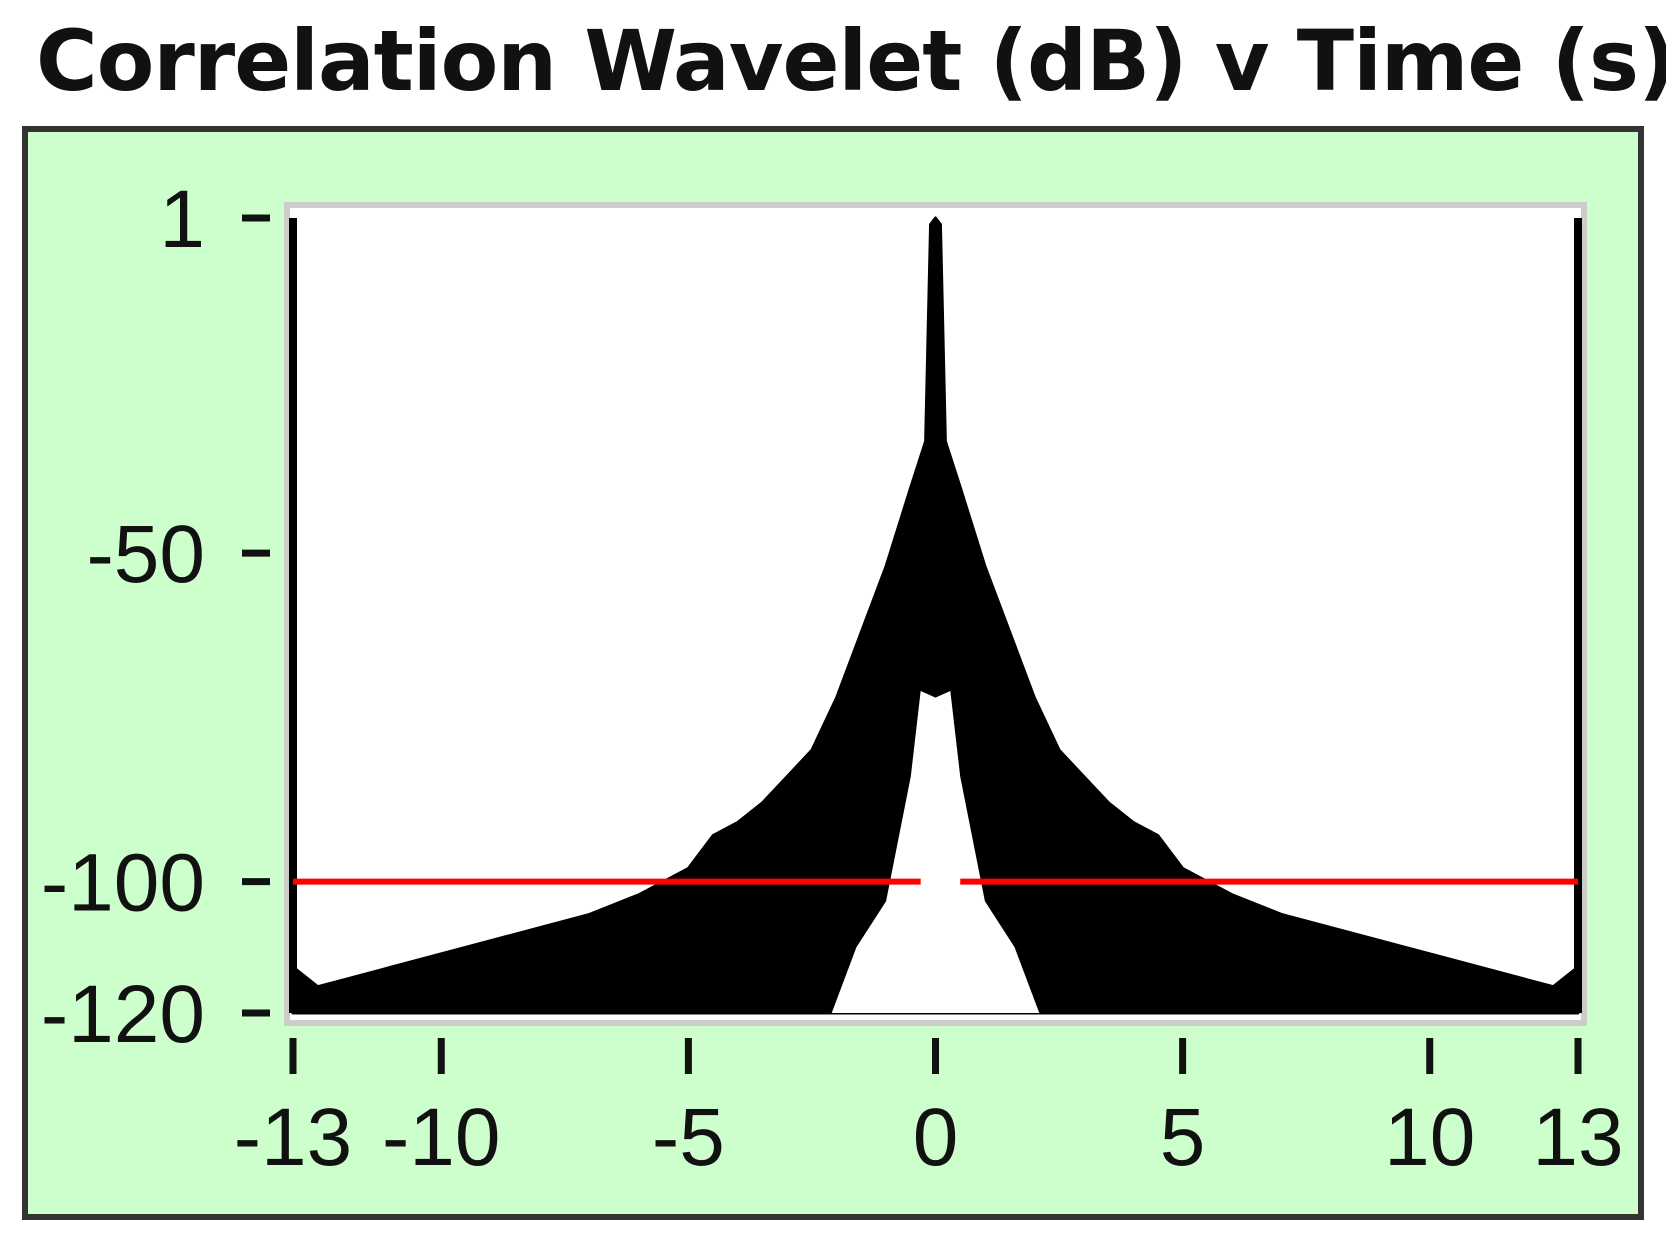 The height and width of the screenshot is (1239, 1666). Describe the element at coordinates (688, 1137) in the screenshot. I see `x-tick-label: -5` at that location.